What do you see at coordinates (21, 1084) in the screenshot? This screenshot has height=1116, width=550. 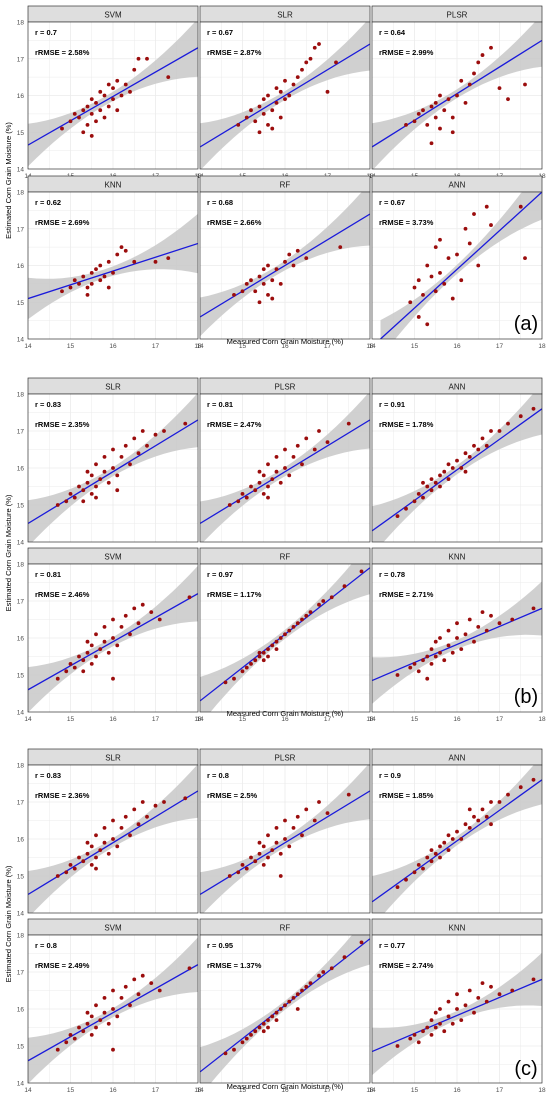 I see `y-tick-label: 14` at bounding box center [21, 1084].